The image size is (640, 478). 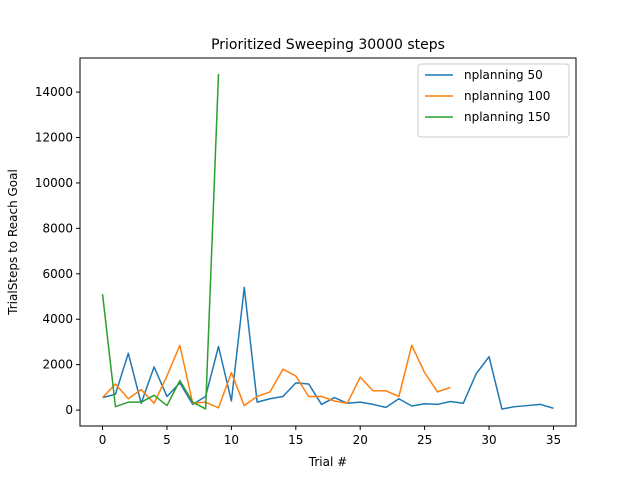 What do you see at coordinates (57, 251) in the screenshot?
I see `y-axis: 0 2000 4000 6000 8000 10000 12000 14000` at bounding box center [57, 251].